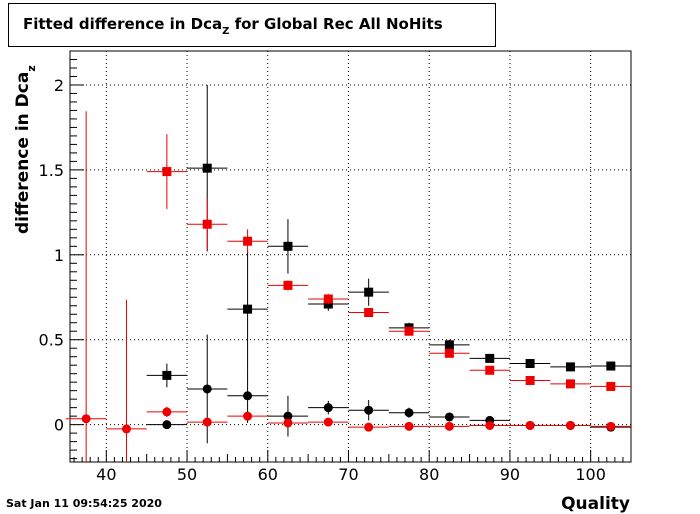 The width and height of the screenshot is (700, 514). I want to click on y-axis-title-subscript: z, so click(31, 68).